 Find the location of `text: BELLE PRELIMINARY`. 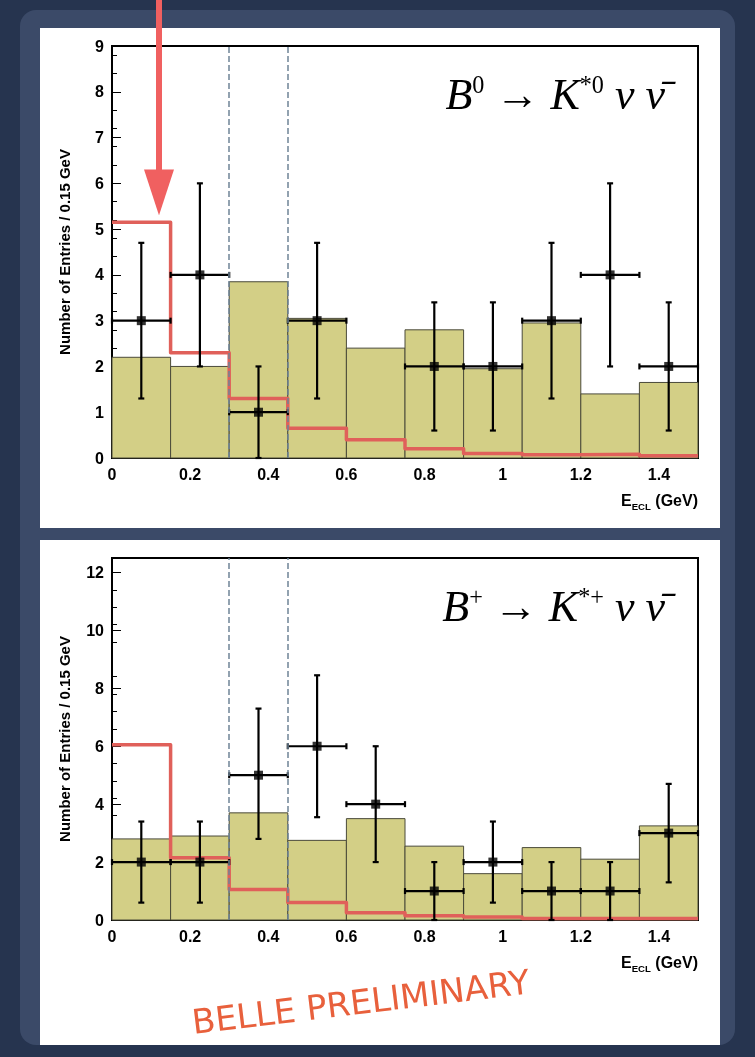

text: BELLE PRELIMINARY is located at coordinates (361, 1001).